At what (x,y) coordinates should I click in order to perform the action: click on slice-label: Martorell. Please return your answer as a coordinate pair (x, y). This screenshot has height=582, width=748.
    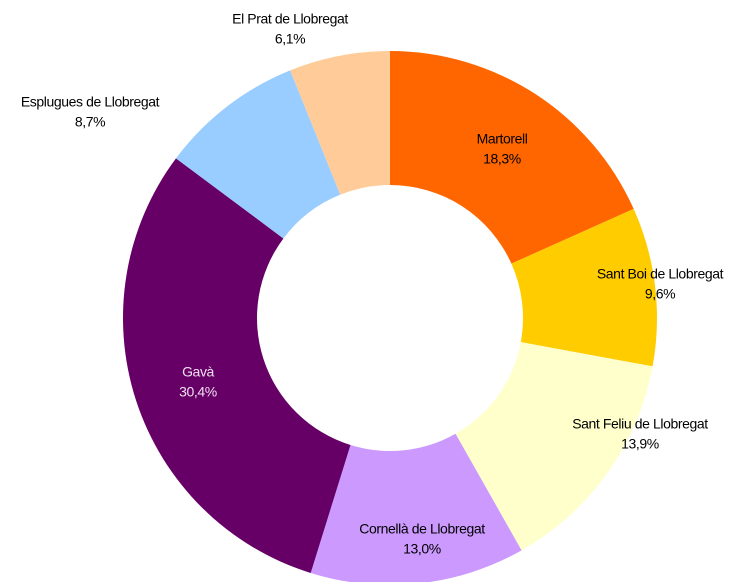
    Looking at the image, I should click on (502, 139).